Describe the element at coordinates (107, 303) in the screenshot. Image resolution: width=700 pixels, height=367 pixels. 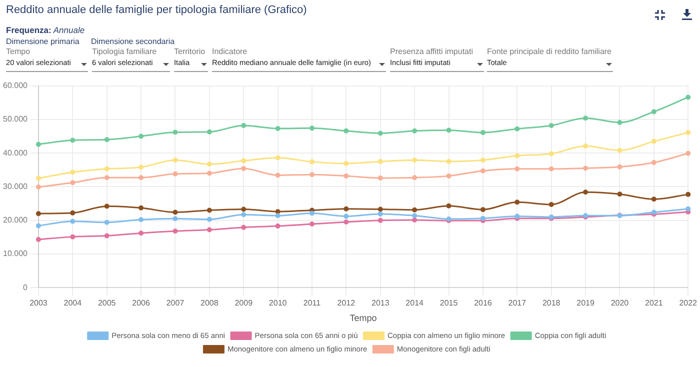
I see `x-tick-label: 2005` at that location.